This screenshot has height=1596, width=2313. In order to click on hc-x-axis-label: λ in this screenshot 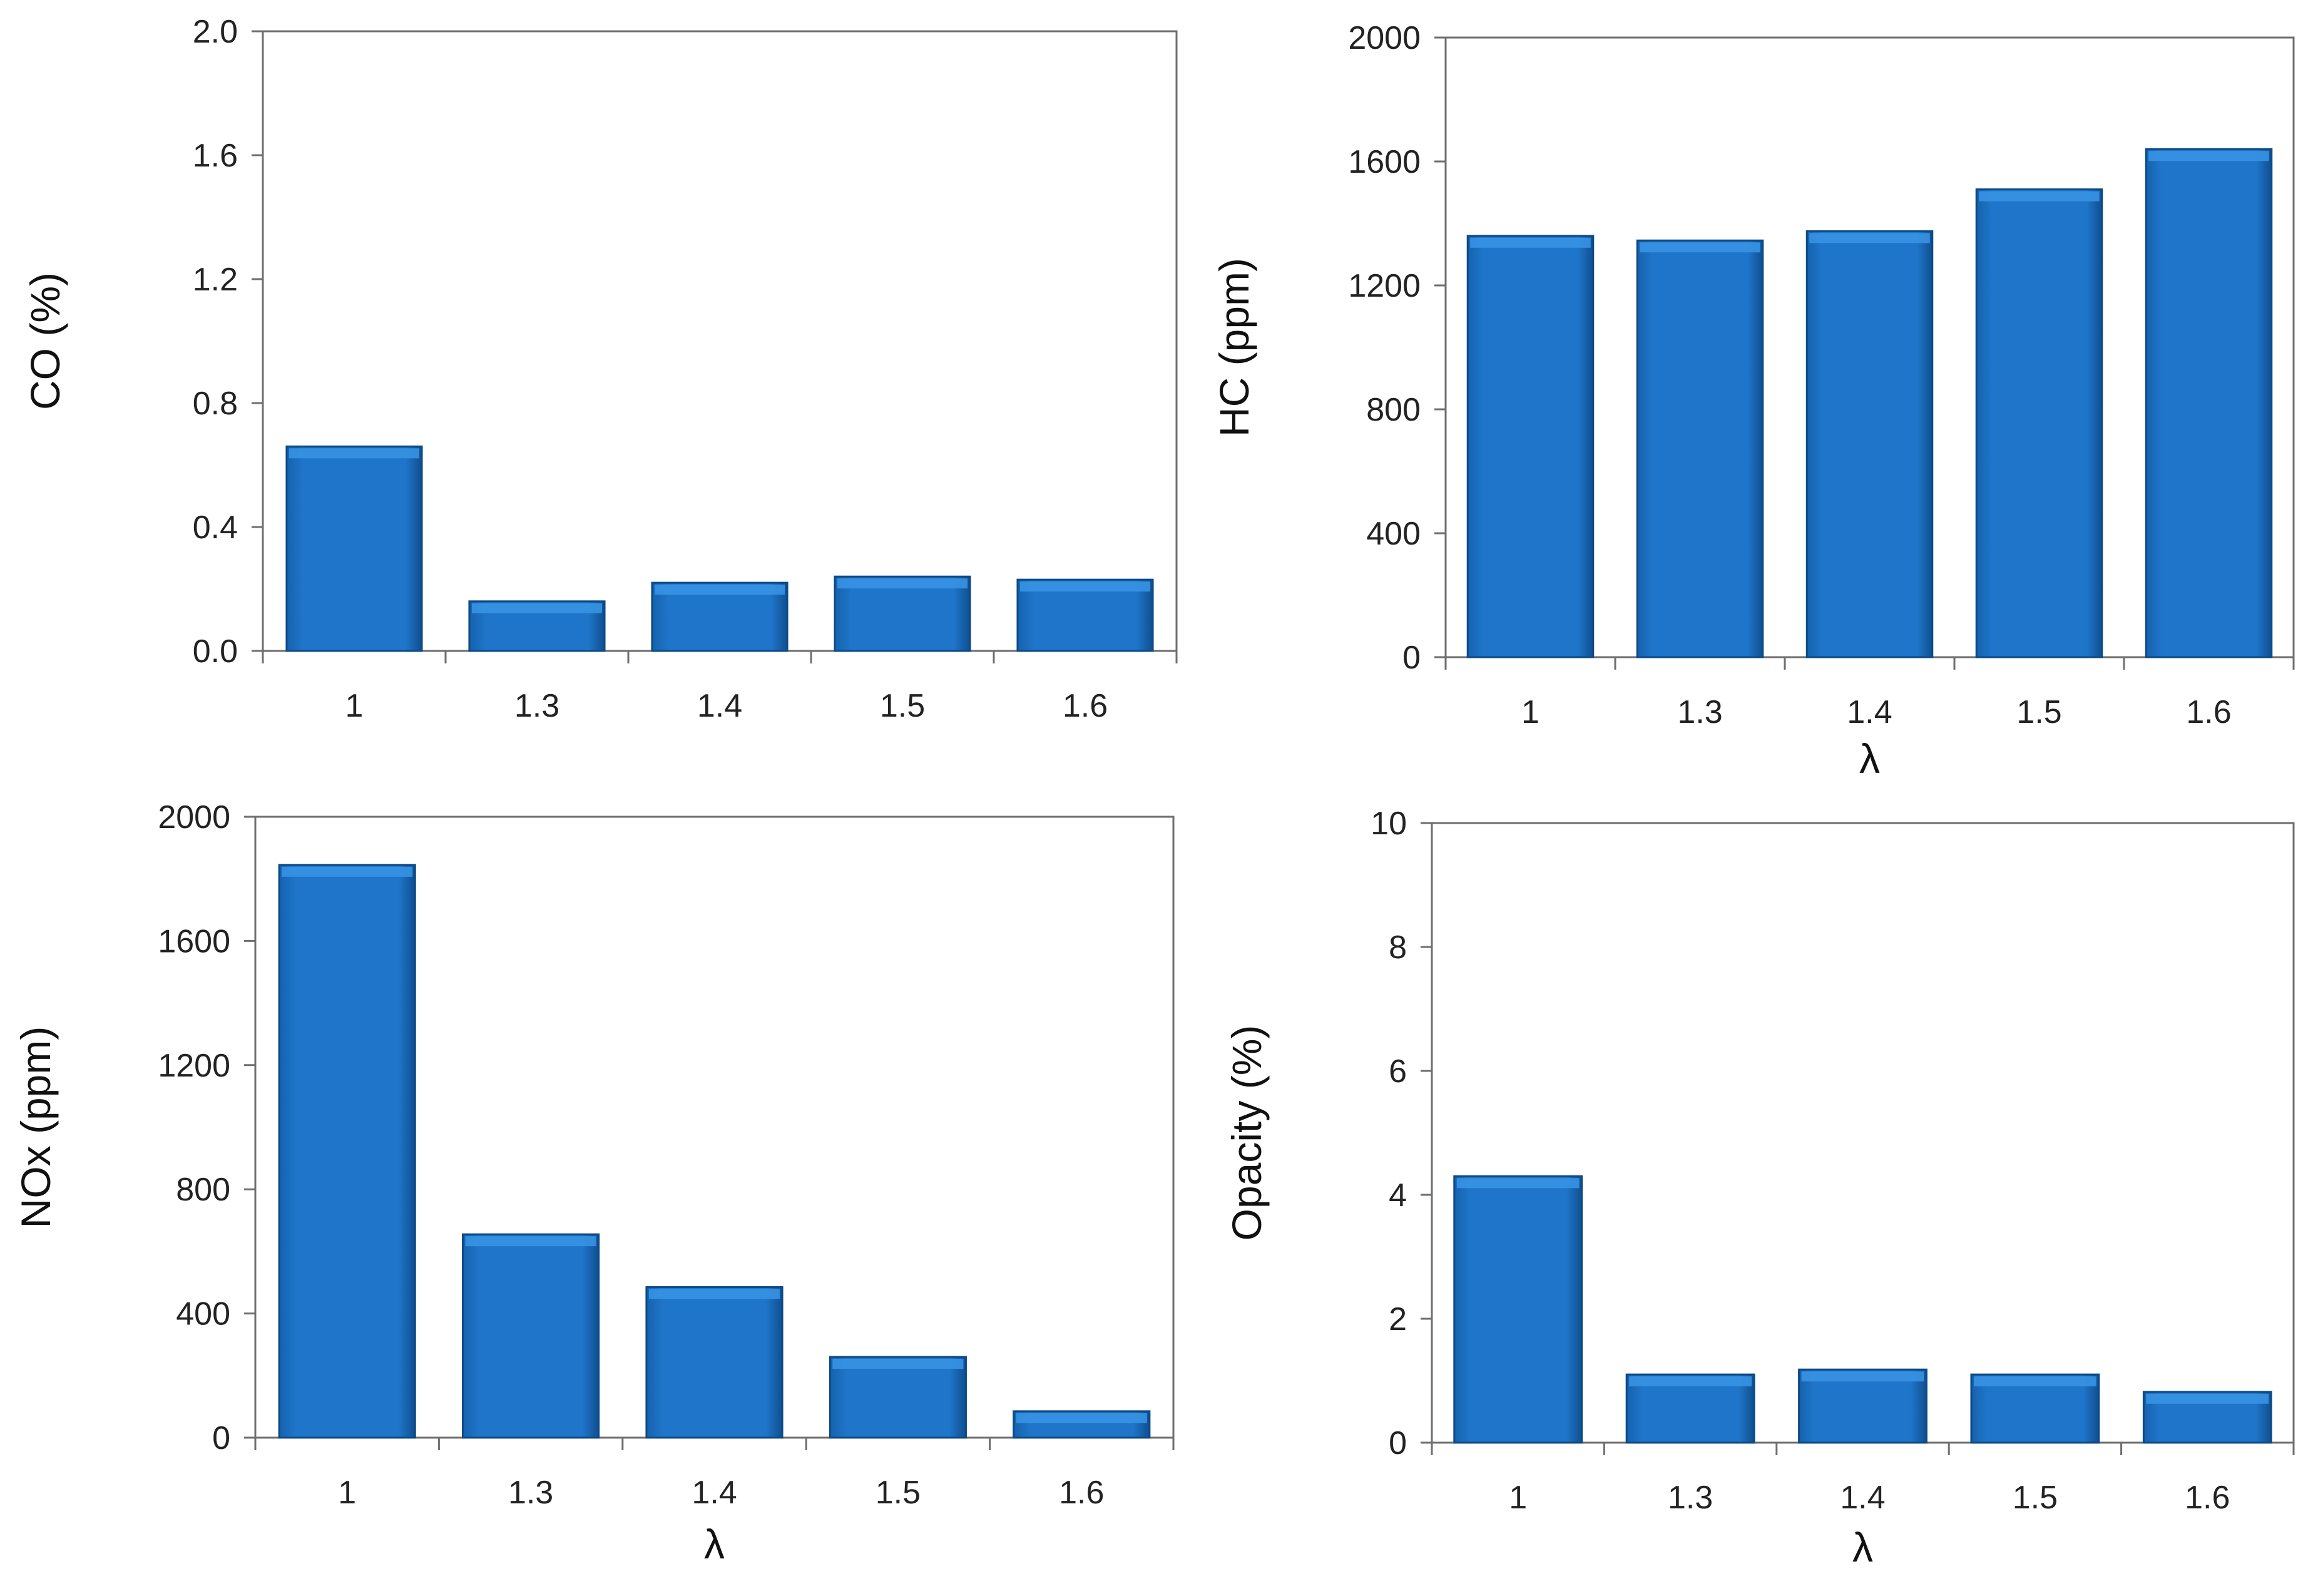, I will do `click(1869, 758)`.